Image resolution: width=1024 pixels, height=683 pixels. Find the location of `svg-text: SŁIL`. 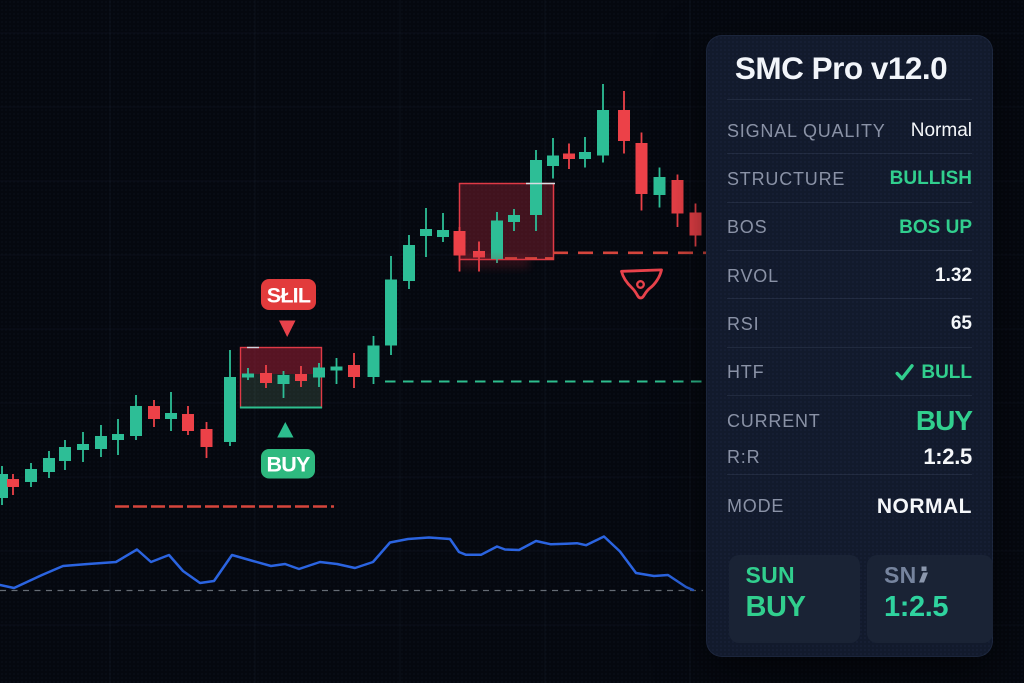

svg-text: SŁIL is located at coordinates (289, 296).